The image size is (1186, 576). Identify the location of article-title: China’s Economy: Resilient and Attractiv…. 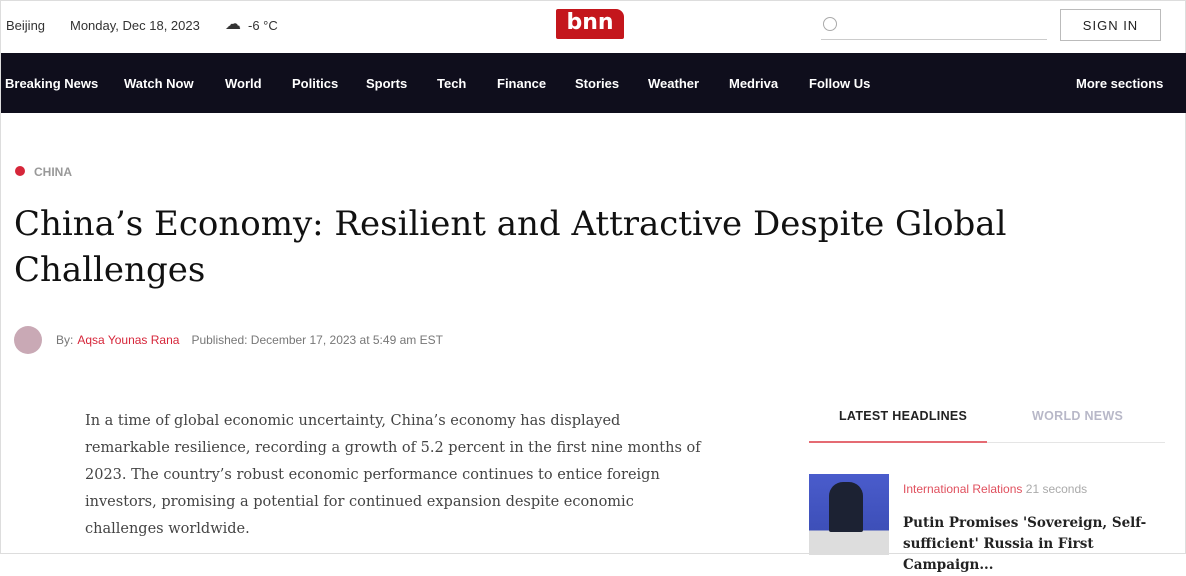
(510, 247).